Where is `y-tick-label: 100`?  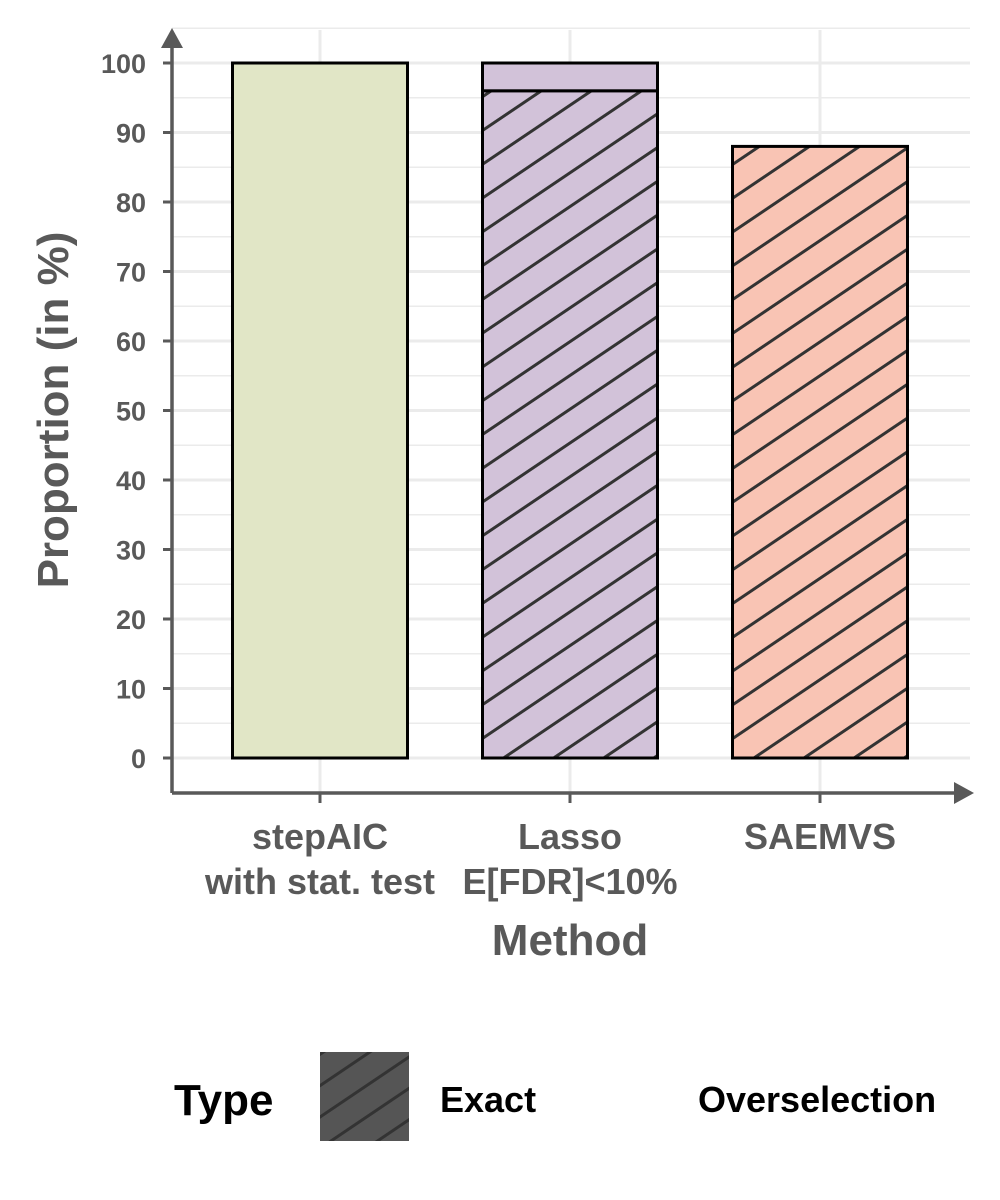 y-tick-label: 100 is located at coordinates (123, 64).